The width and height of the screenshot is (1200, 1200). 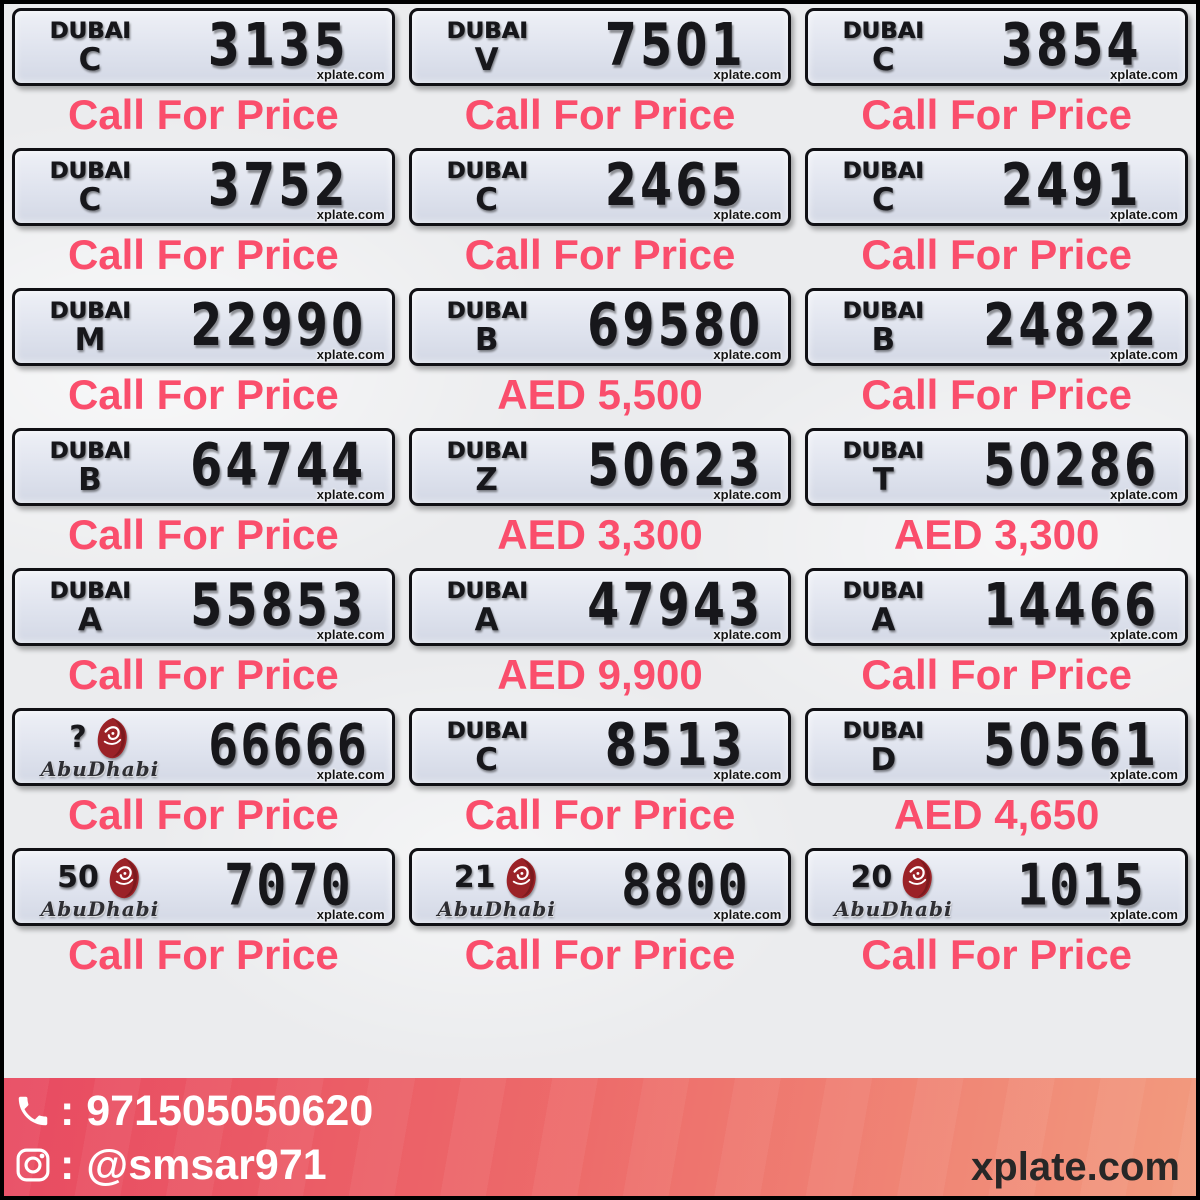 What do you see at coordinates (600, 887) in the screenshot?
I see `abudhabi-license-plate: 21 AbuDhabi 8800 xplate.com` at bounding box center [600, 887].